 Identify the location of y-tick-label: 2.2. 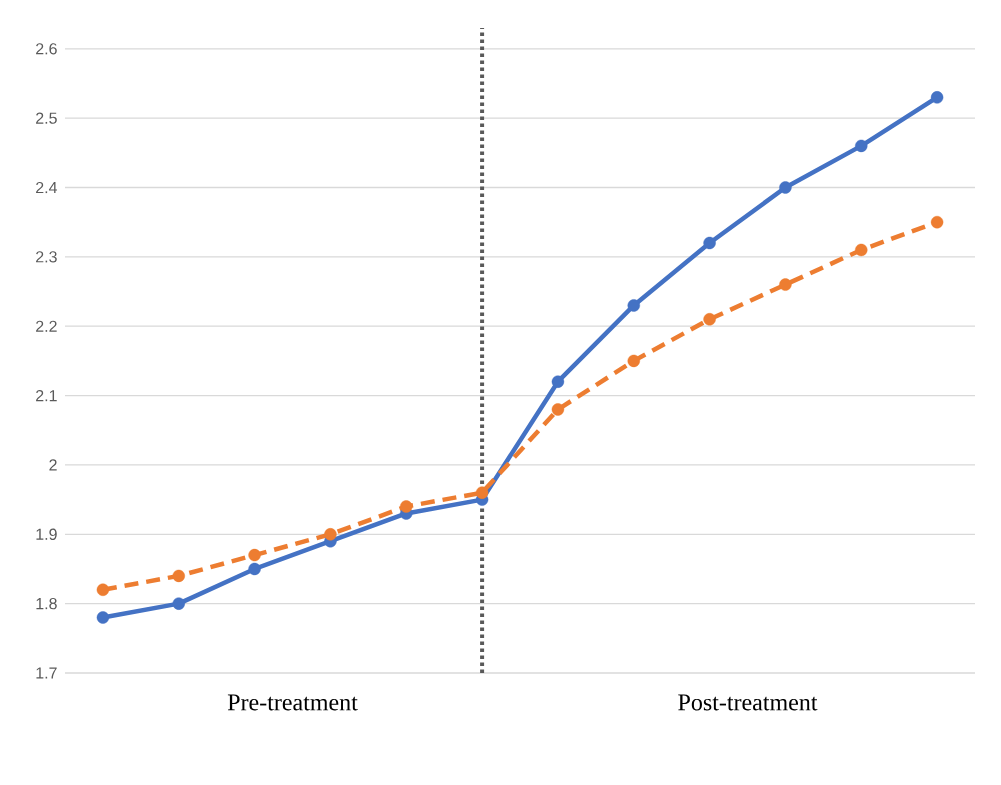
(46, 326).